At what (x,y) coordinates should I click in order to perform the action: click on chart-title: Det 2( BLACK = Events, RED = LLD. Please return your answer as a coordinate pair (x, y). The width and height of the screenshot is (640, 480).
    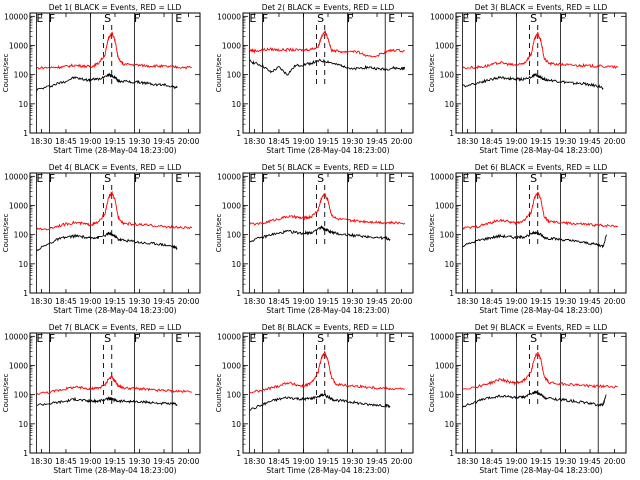
    Looking at the image, I should click on (328, 7).